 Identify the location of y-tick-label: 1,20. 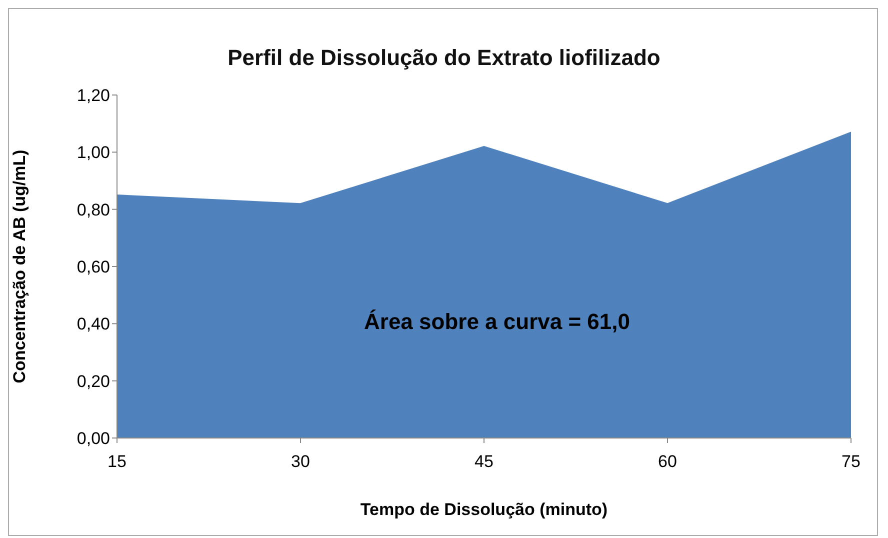
(93, 96).